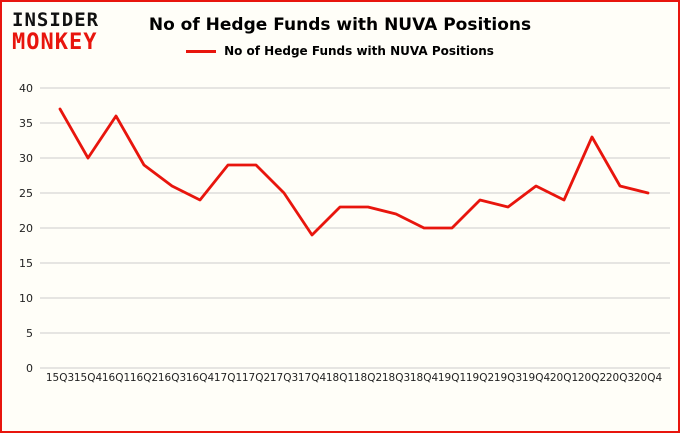 The image size is (680, 433). I want to click on x-tick-label: 20Q3, so click(620, 378).